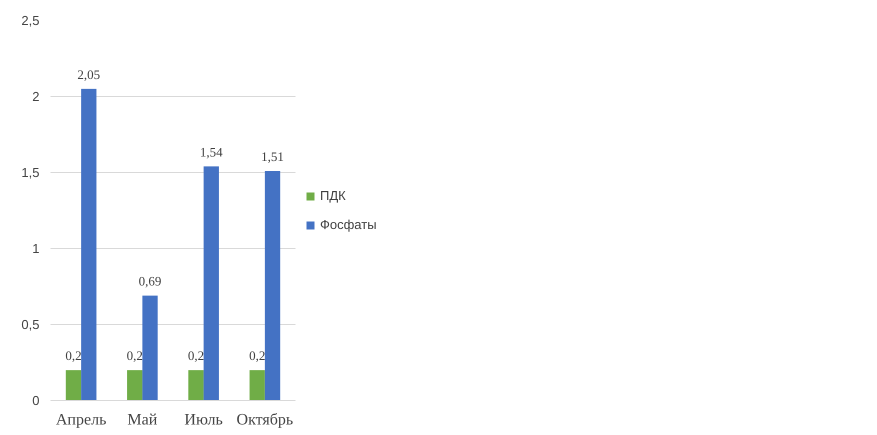 The width and height of the screenshot is (877, 435). I want to click on x-tick-label: Май, so click(142, 420).